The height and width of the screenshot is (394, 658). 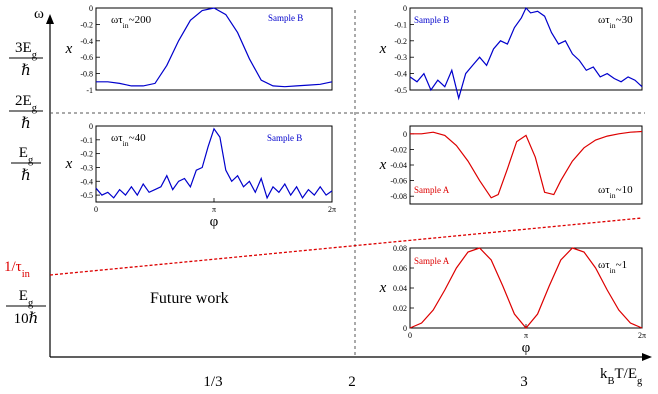 What do you see at coordinates (524, 382) in the screenshot?
I see `main-x-tick-label: 3` at bounding box center [524, 382].